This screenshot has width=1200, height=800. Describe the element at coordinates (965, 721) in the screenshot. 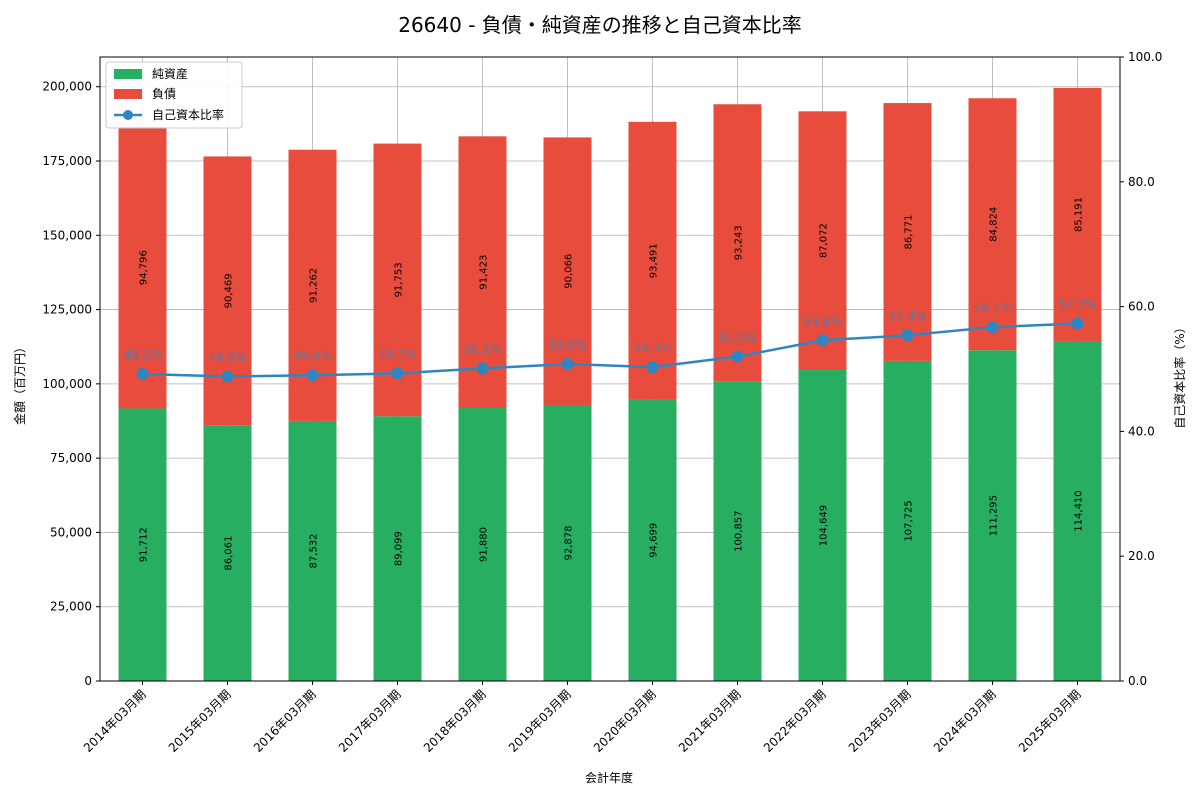

I see `x-tick-label: 2024年03月期` at that location.